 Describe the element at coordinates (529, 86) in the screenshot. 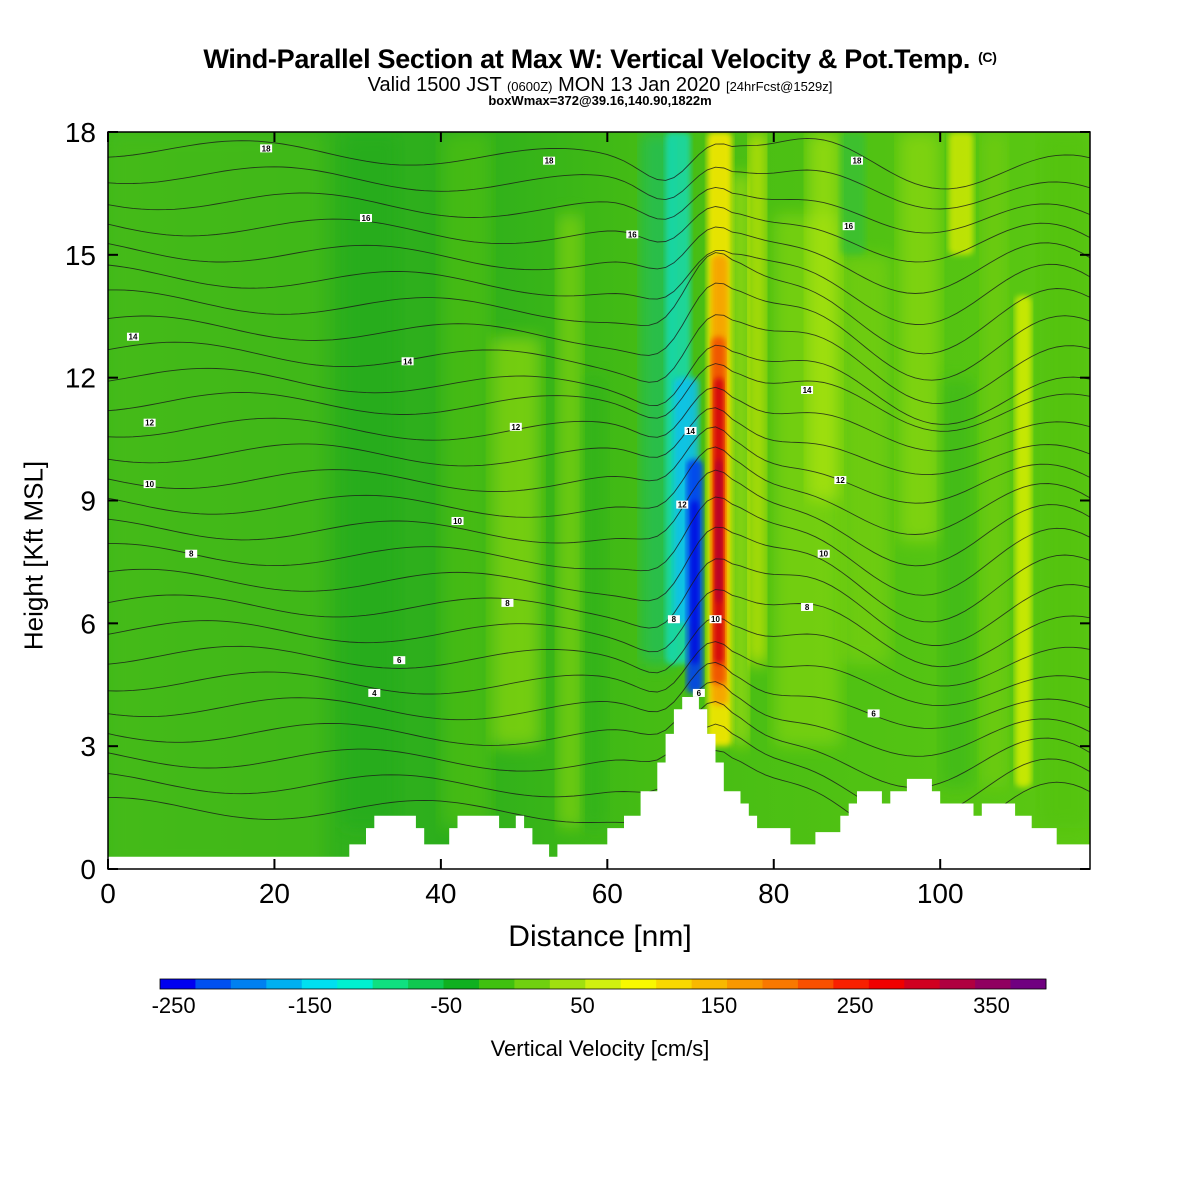

I see `valid-time-utc: (0600Z)` at that location.